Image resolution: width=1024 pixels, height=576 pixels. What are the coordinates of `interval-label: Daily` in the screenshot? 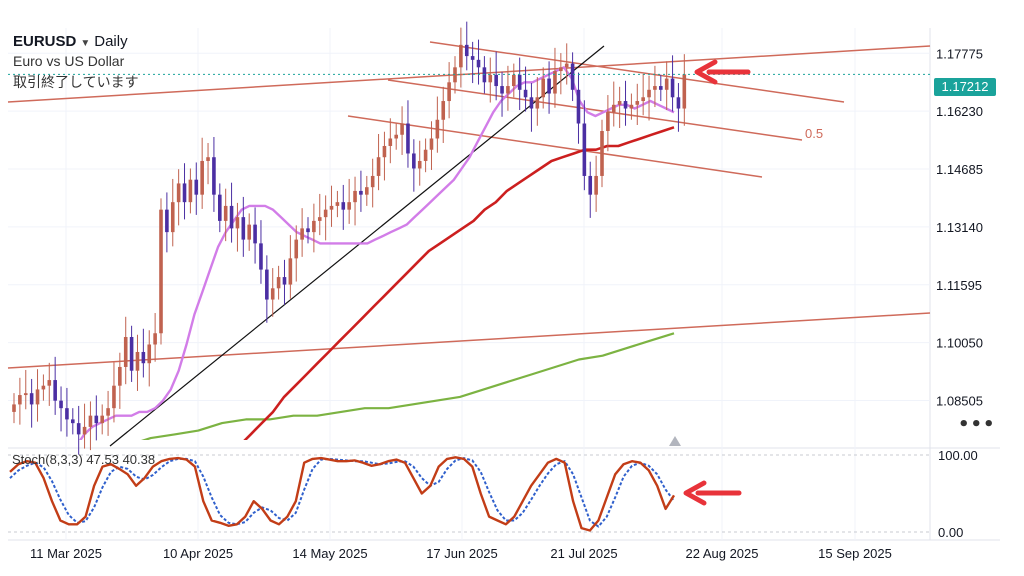 It's located at (111, 41).